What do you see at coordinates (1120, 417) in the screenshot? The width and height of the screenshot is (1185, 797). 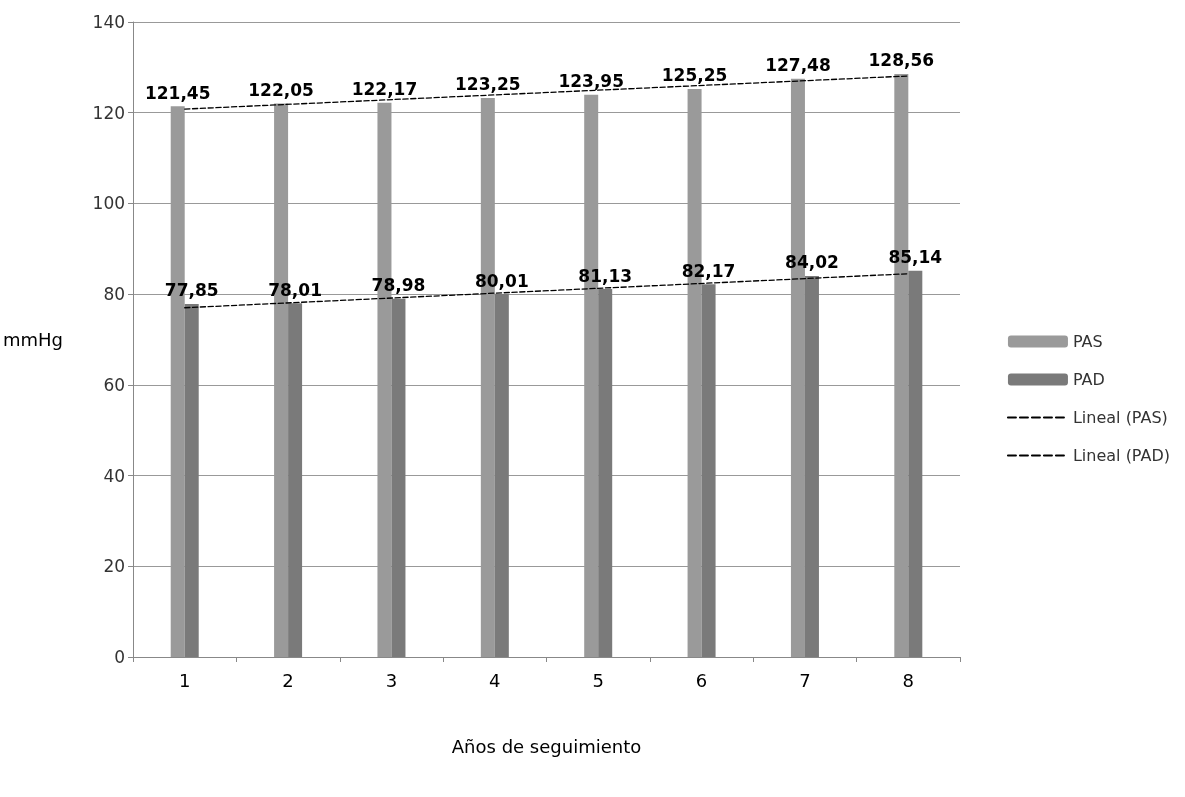 I see `legend-label: Lineal (PAS)` at bounding box center [1120, 417].